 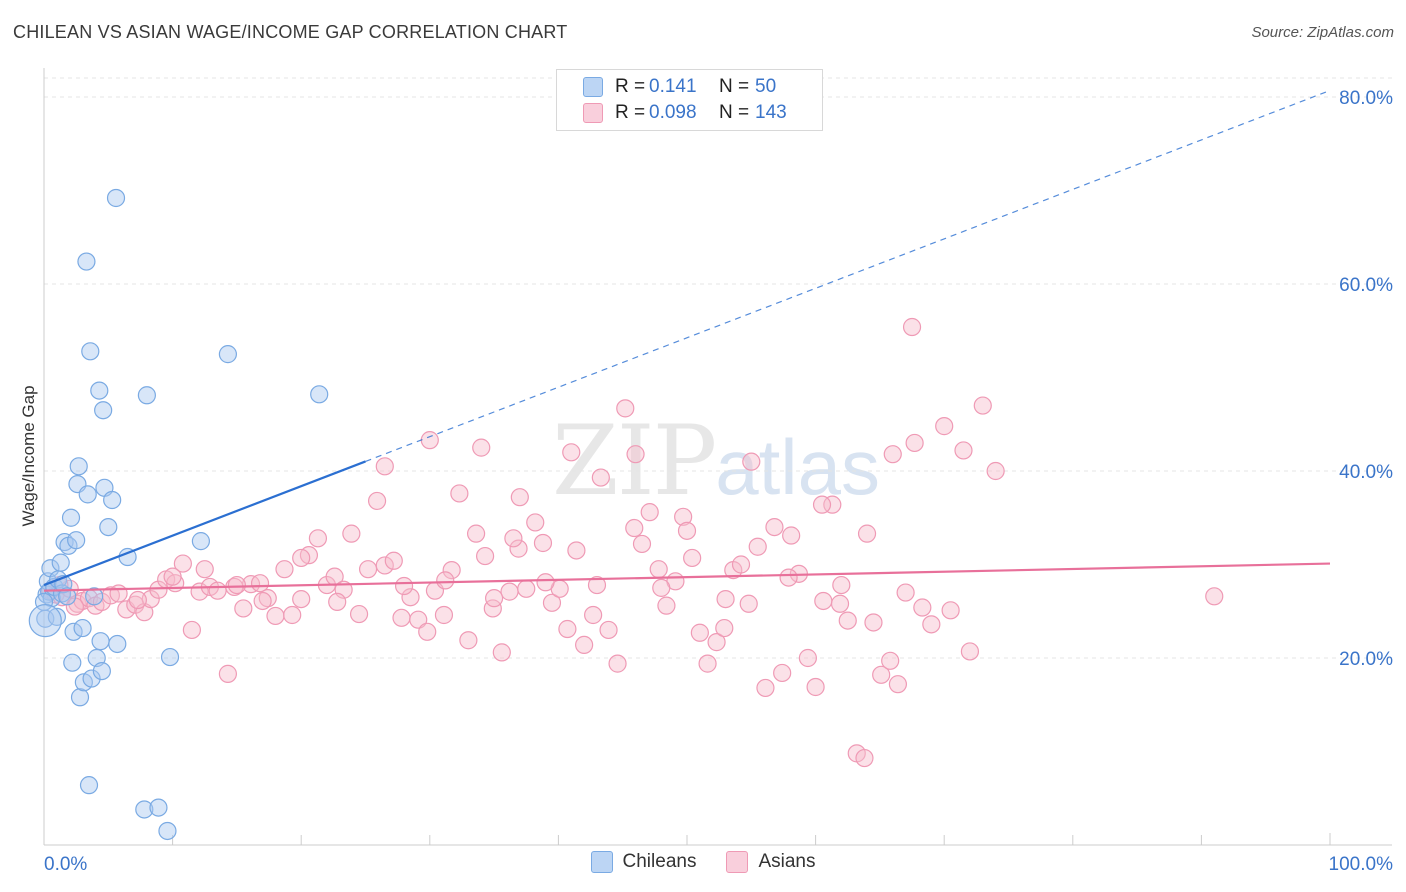 What do you see at coordinates (1366, 472) in the screenshot?
I see `y-tick-label: 40.0%` at bounding box center [1366, 472].